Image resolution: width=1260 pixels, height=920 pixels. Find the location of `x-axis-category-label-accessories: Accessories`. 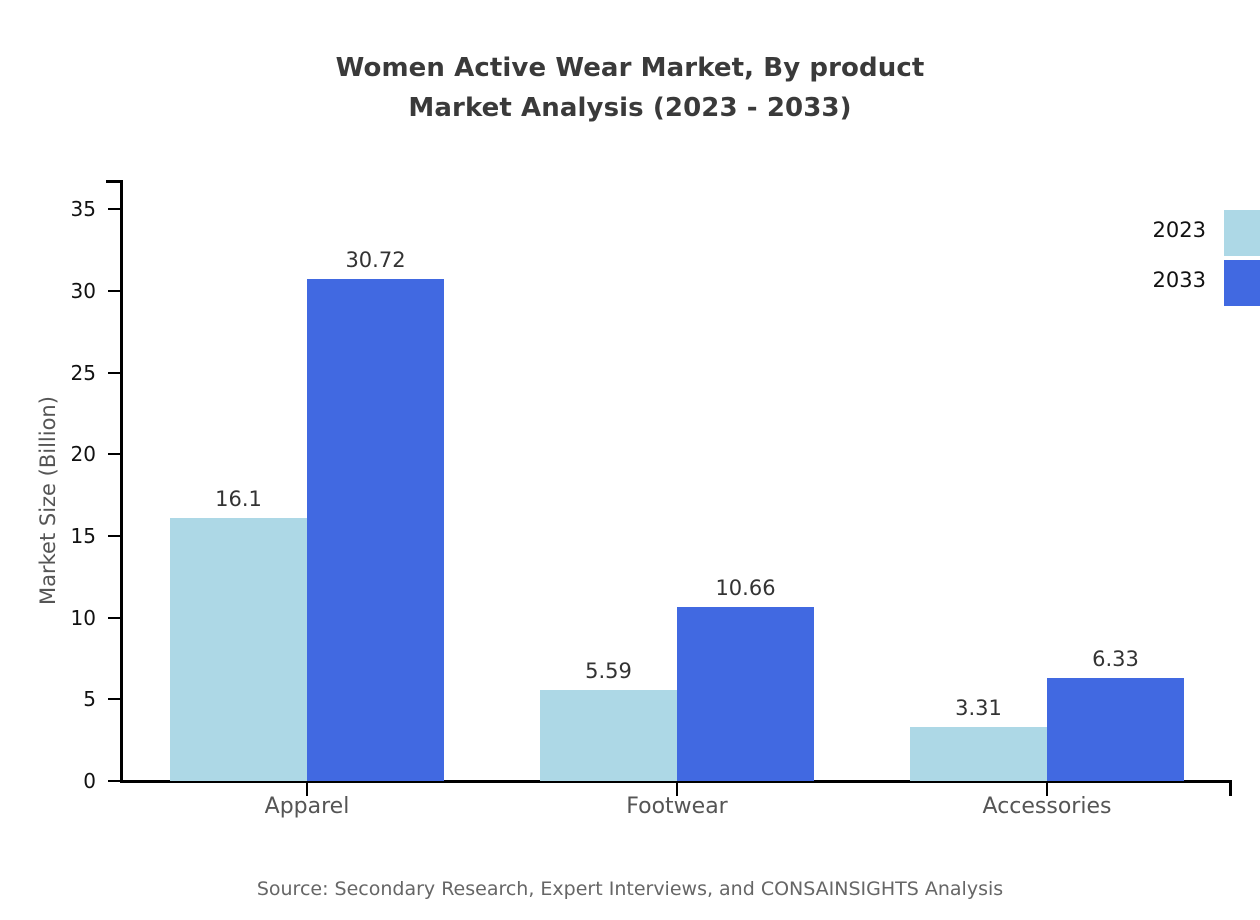

x-axis-category-label-accessories: Accessories is located at coordinates (1047, 806).